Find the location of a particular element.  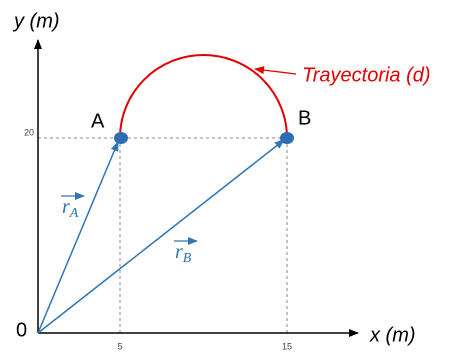

y-tick-label: 20 is located at coordinates (29, 132).